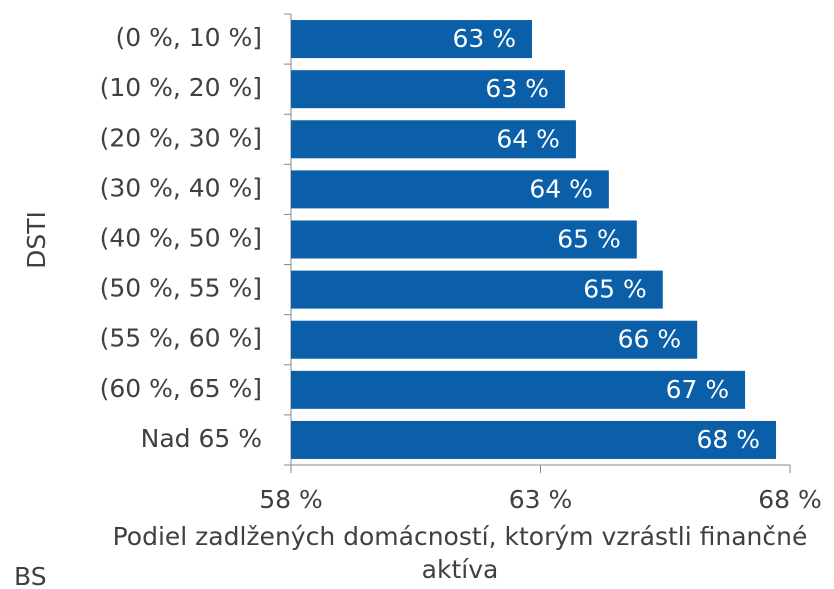 This screenshot has width=834, height=589. Describe the element at coordinates (291, 499) in the screenshot. I see `x-tick-label: 58 %` at that location.